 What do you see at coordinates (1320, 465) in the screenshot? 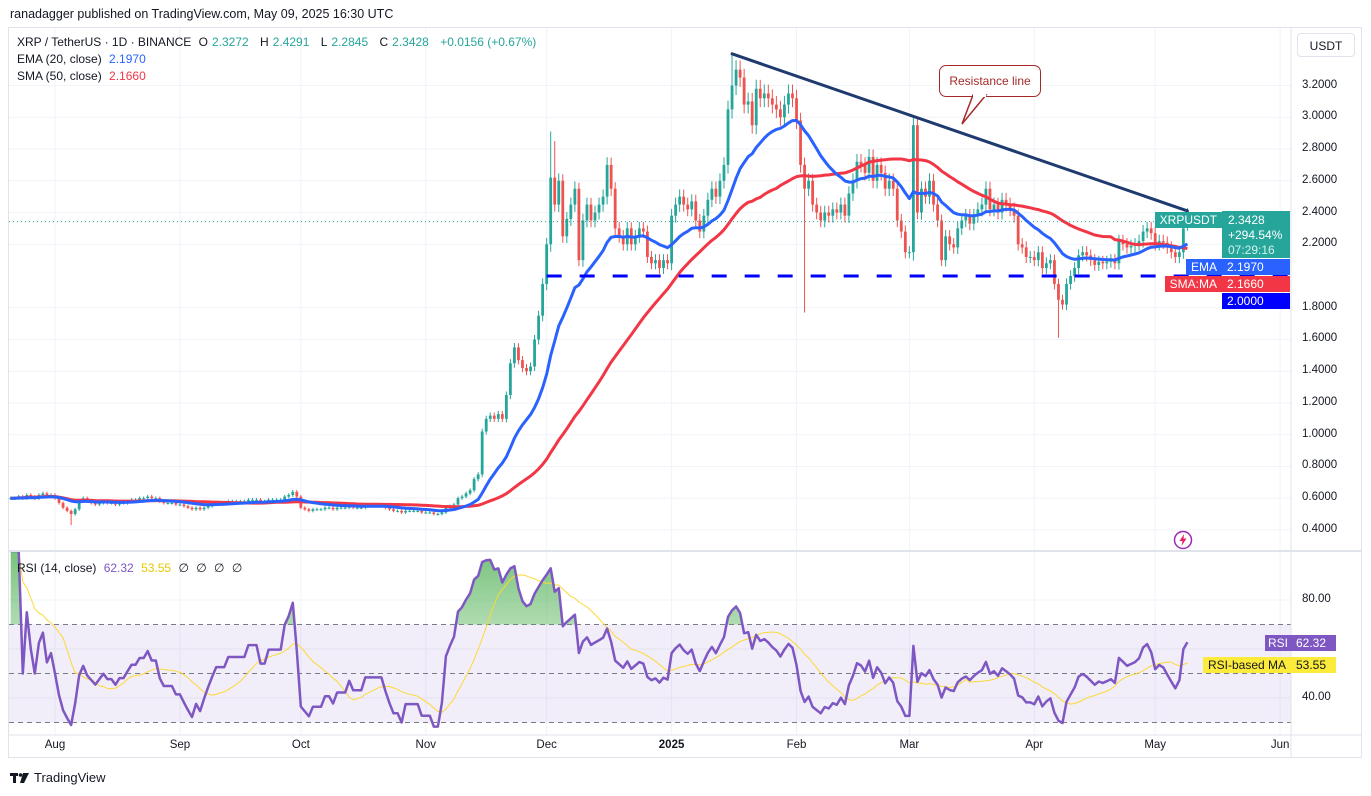
I see `price-tick: 0.8000` at bounding box center [1320, 465].